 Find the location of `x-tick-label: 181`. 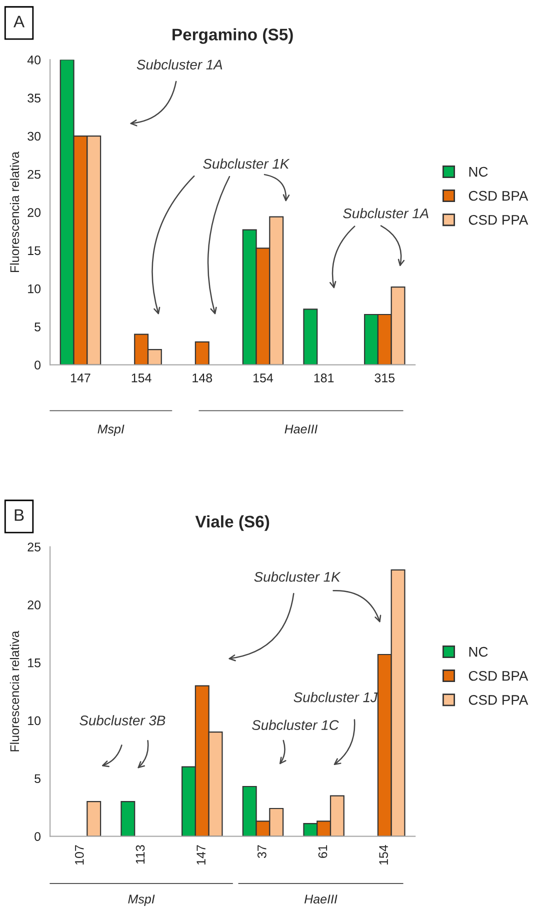

x-tick-label: 181 is located at coordinates (324, 378).